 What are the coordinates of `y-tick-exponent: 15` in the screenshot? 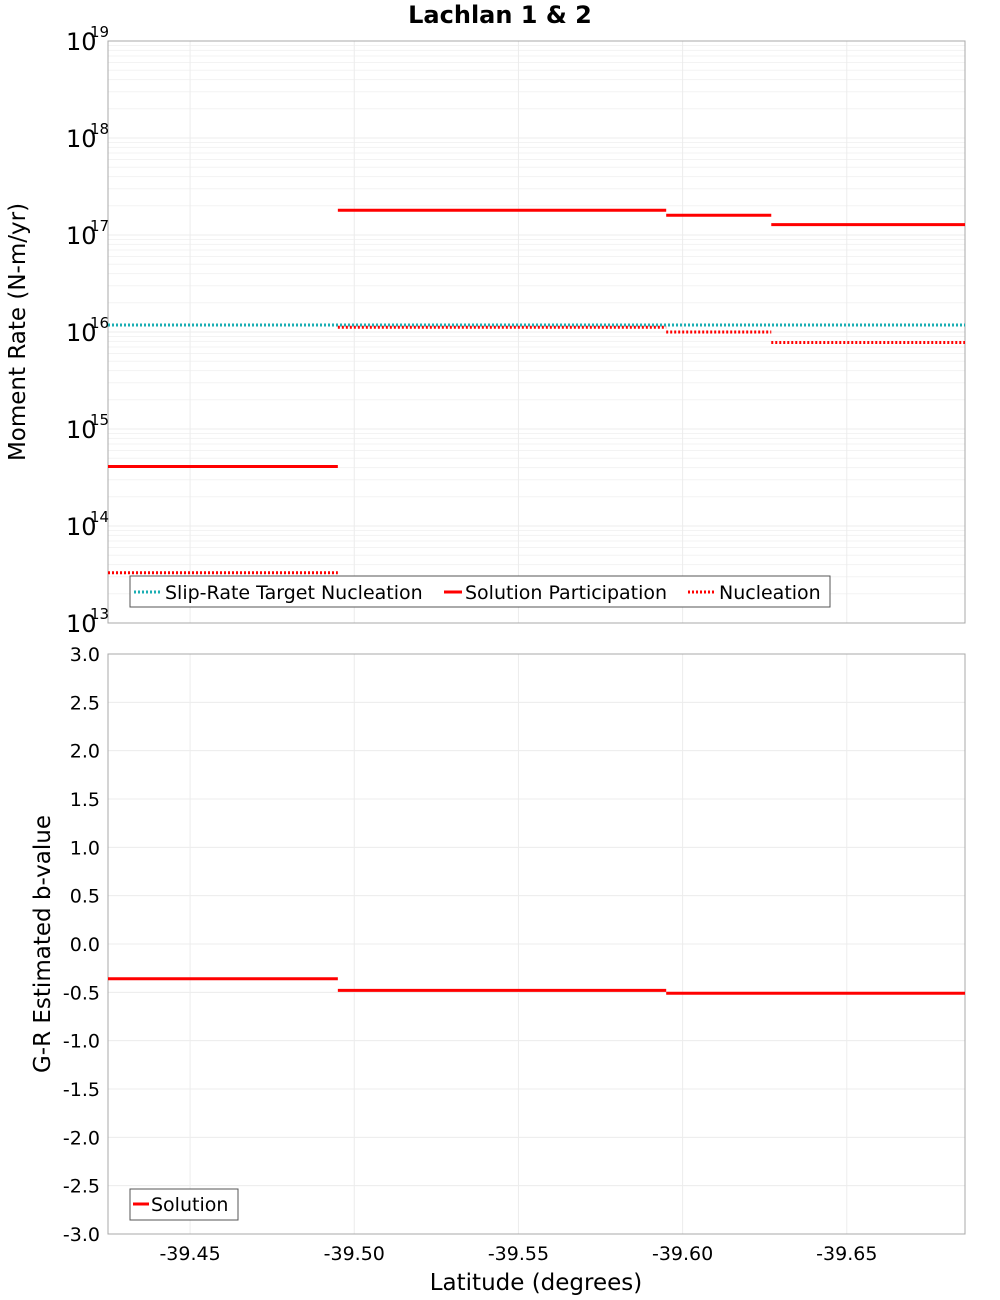 It's located at (99, 420).